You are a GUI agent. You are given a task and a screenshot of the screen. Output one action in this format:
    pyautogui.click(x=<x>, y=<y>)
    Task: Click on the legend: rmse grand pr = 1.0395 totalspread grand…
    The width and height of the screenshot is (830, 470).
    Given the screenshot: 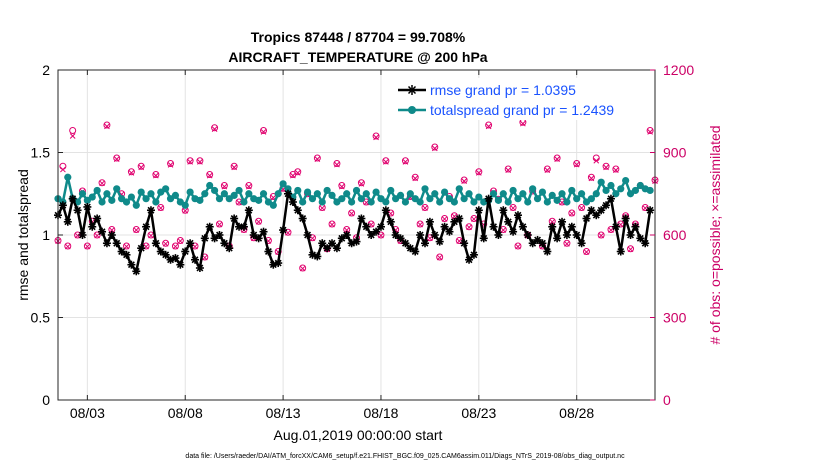 What is the action you would take?
    pyautogui.click(x=522, y=99)
    